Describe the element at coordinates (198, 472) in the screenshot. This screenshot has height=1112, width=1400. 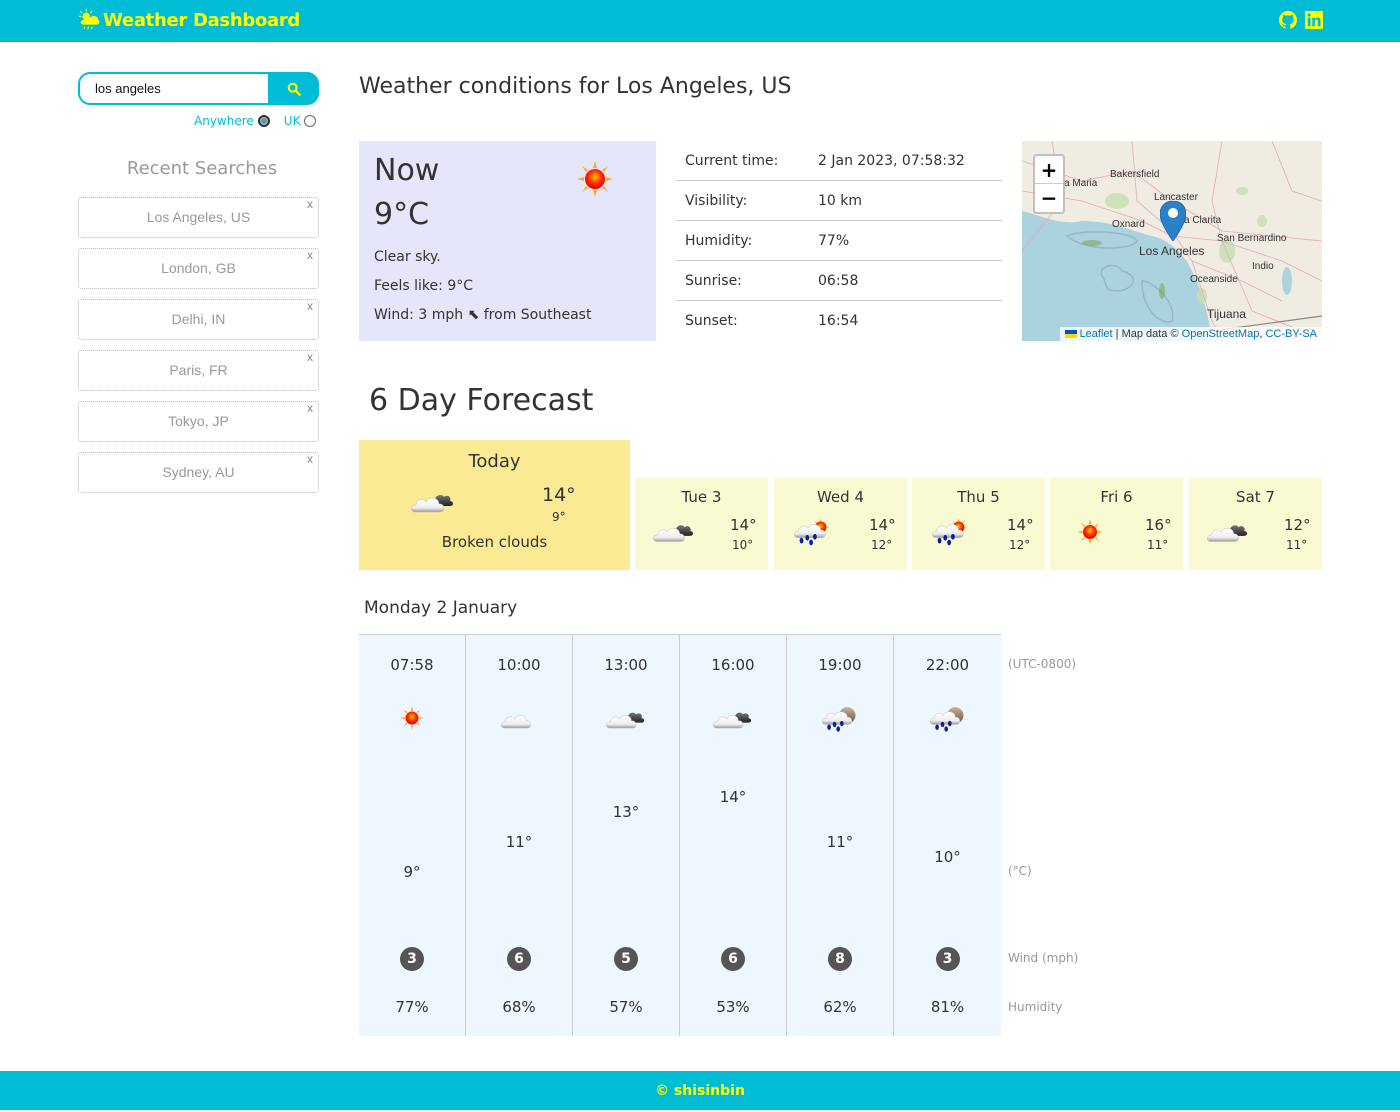
I see `recent-search-item: Sydney, AU x` at that location.